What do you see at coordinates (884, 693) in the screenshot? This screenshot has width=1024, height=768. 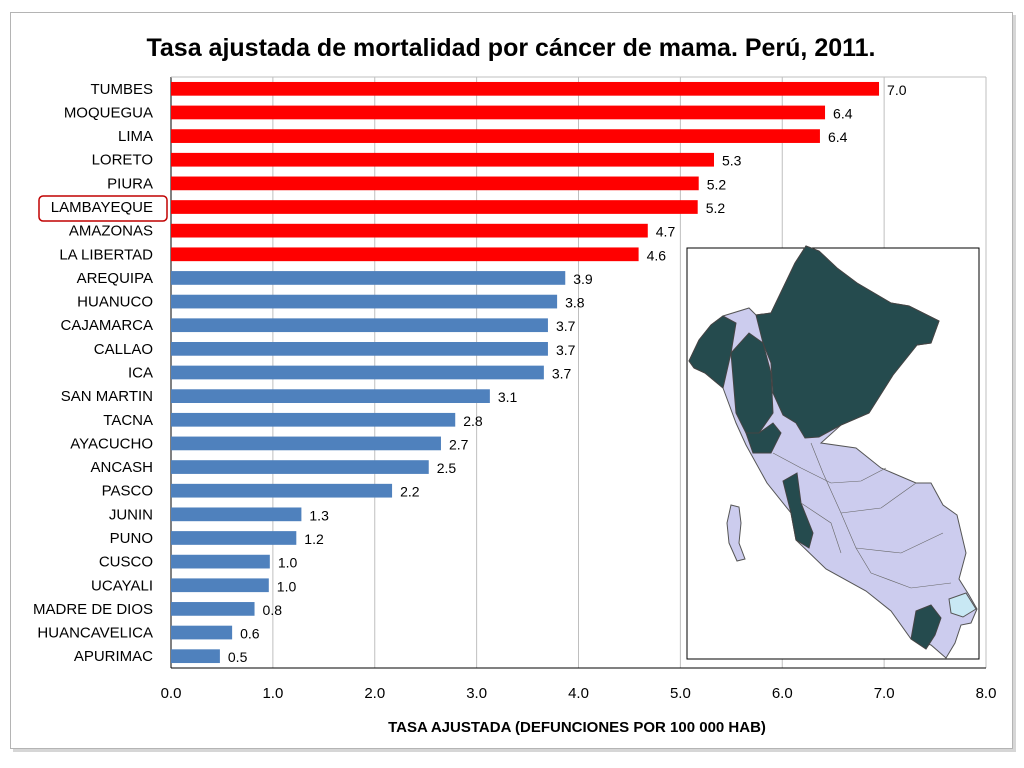 I see `x-tick-label: 7.0` at bounding box center [884, 693].